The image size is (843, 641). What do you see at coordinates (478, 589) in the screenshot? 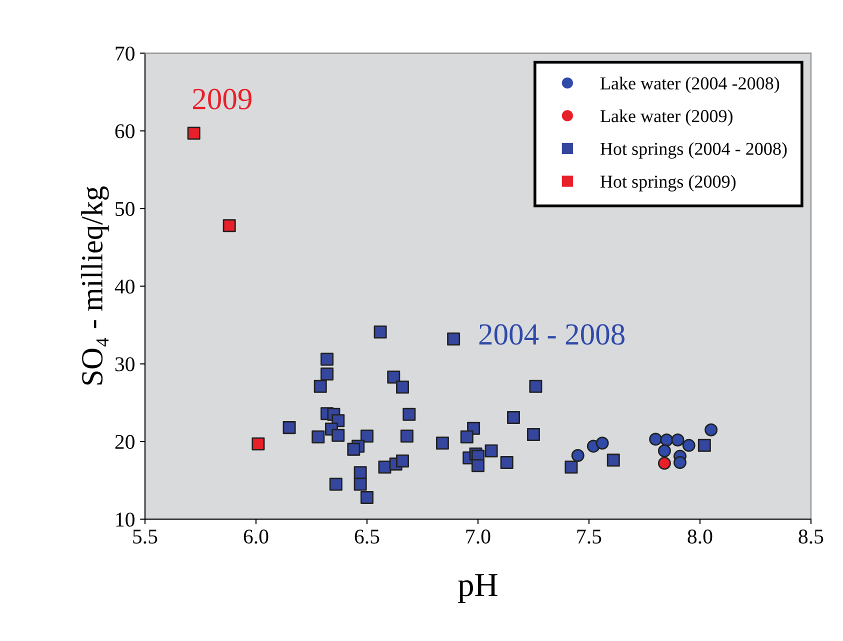
I see `x-axis-title: pH` at bounding box center [478, 589].